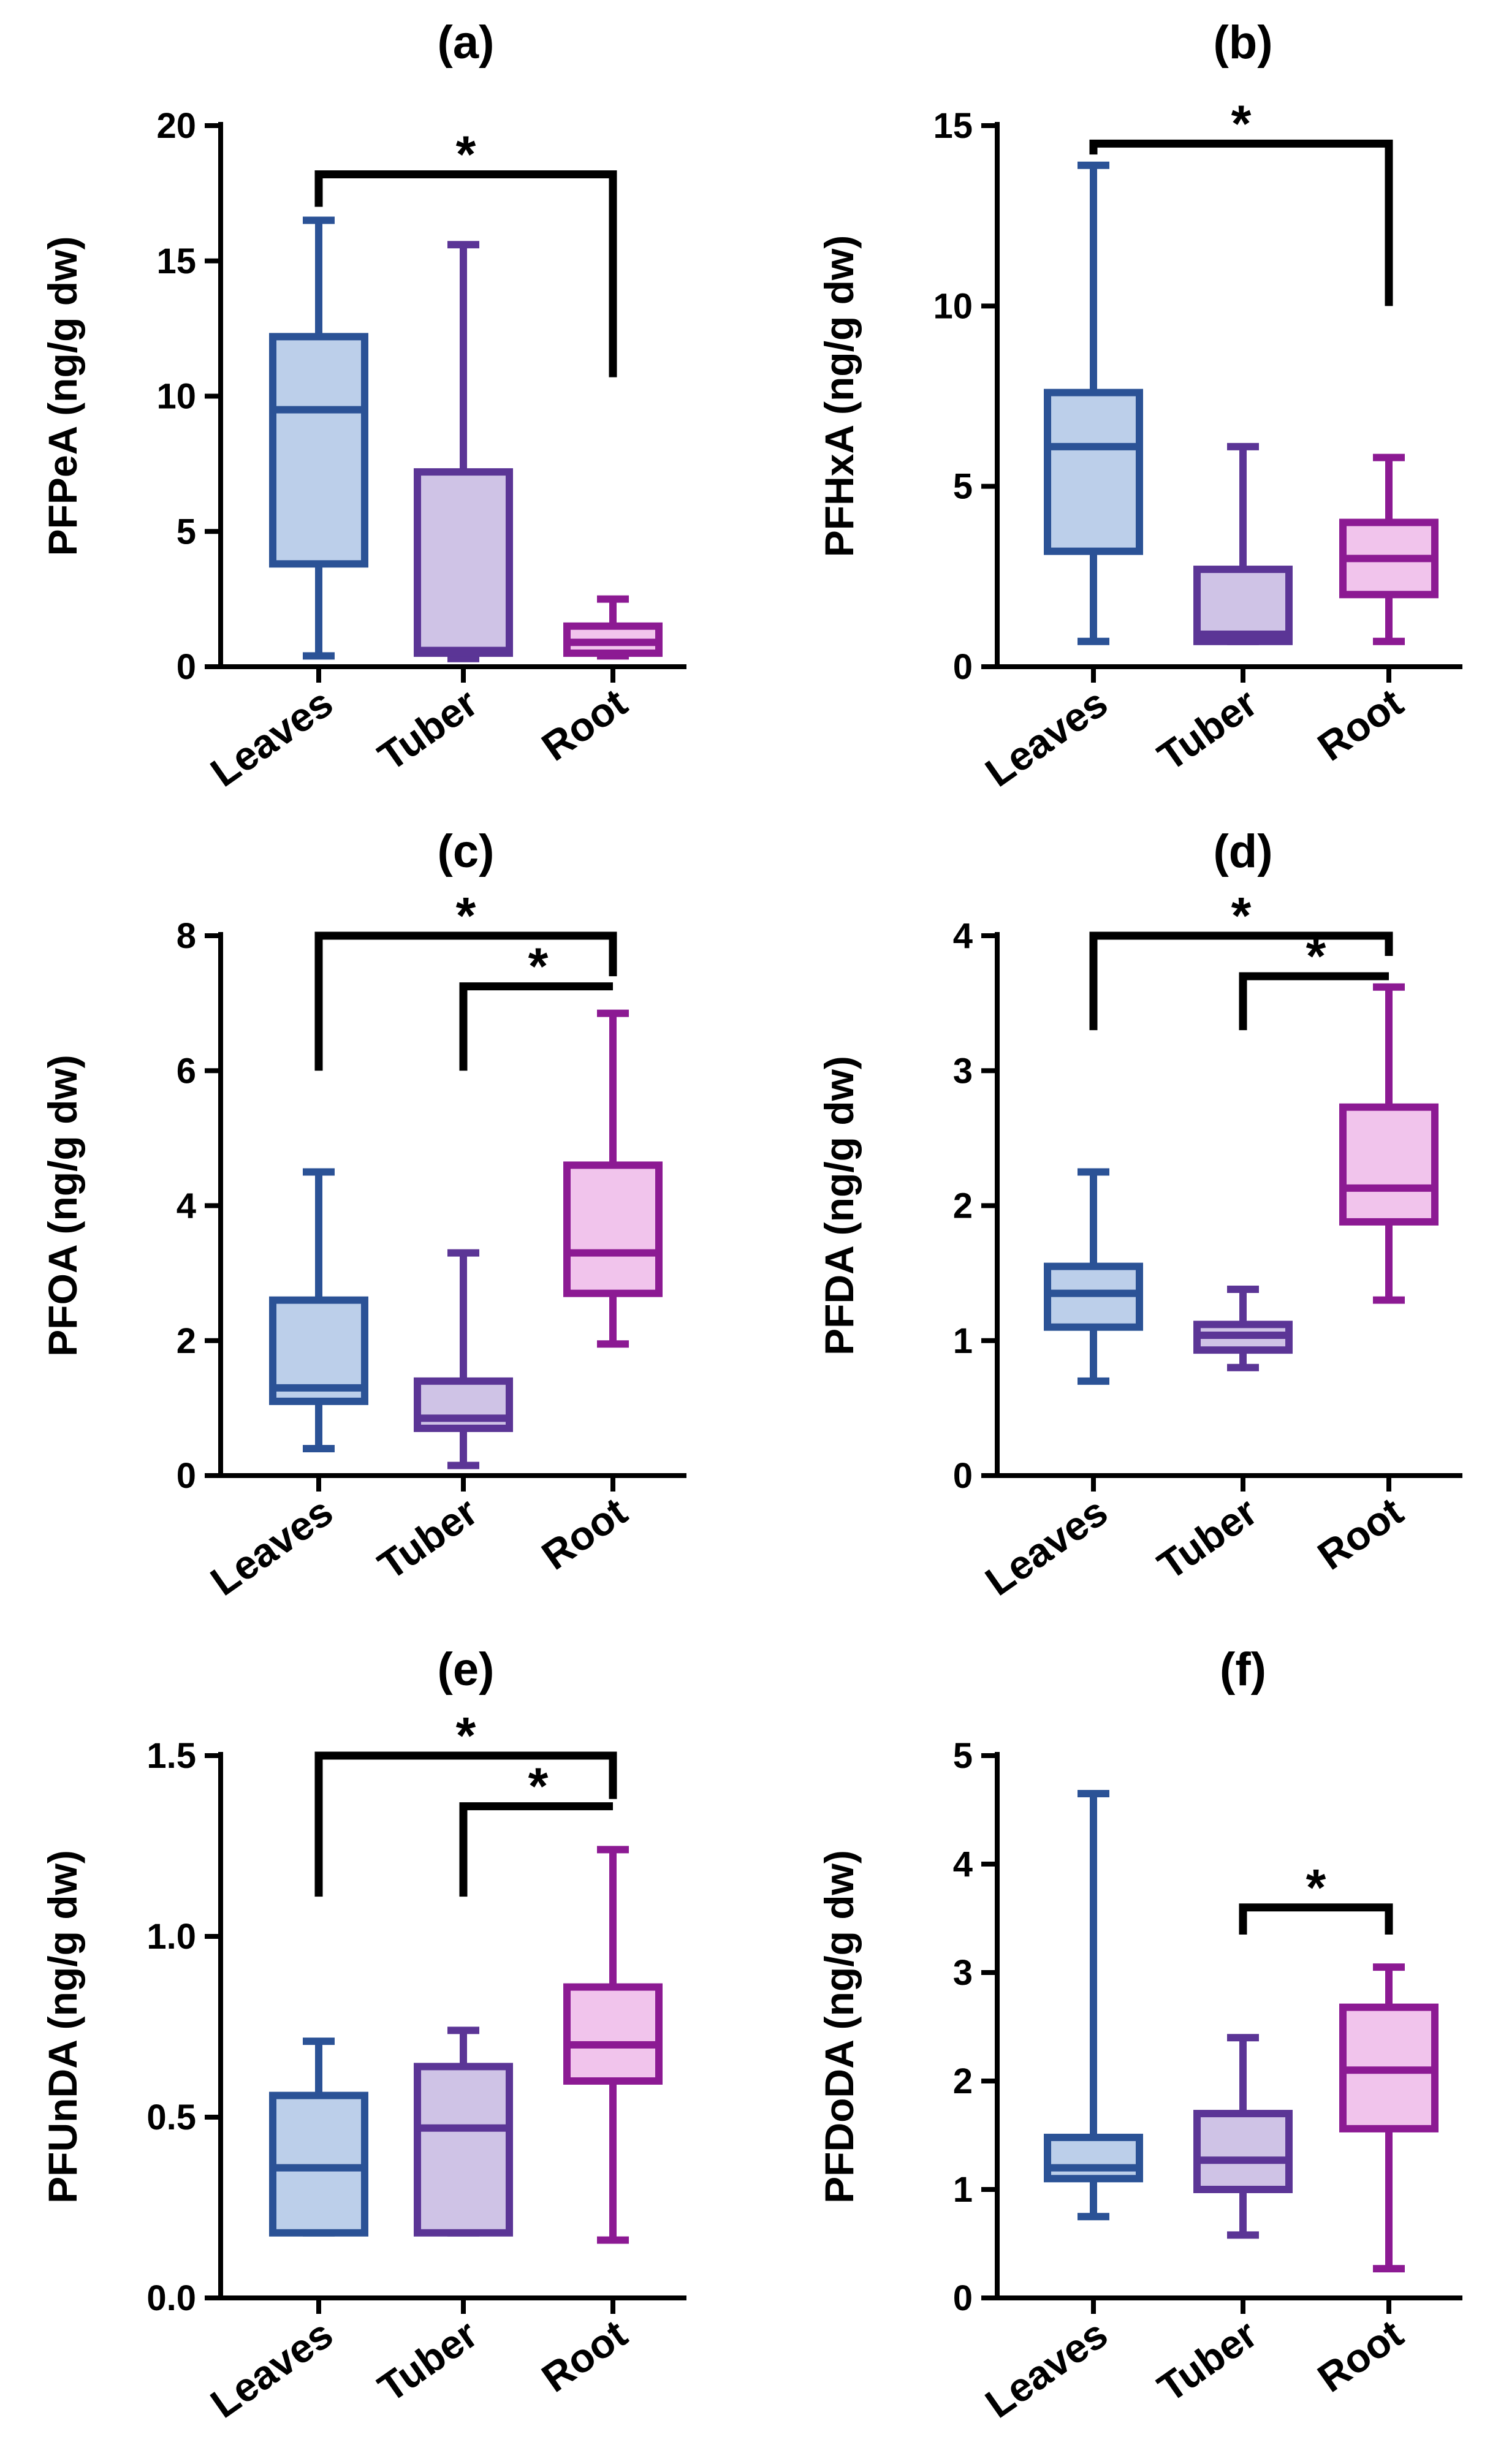  What do you see at coordinates (1243, 1669) in the screenshot?
I see `panel-title: (f)` at bounding box center [1243, 1669].